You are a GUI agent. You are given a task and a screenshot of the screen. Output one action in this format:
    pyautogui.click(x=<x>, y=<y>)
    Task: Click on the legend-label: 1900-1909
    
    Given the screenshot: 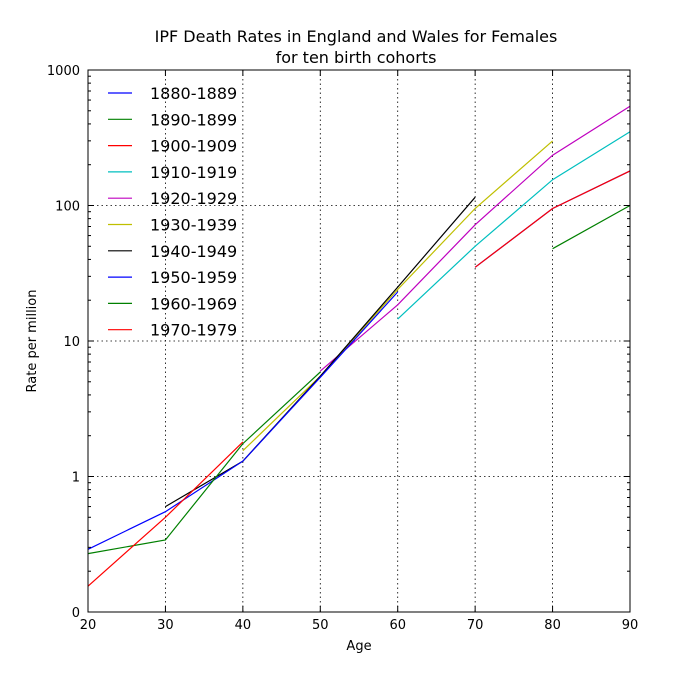 What is the action you would take?
    pyautogui.click(x=193, y=146)
    